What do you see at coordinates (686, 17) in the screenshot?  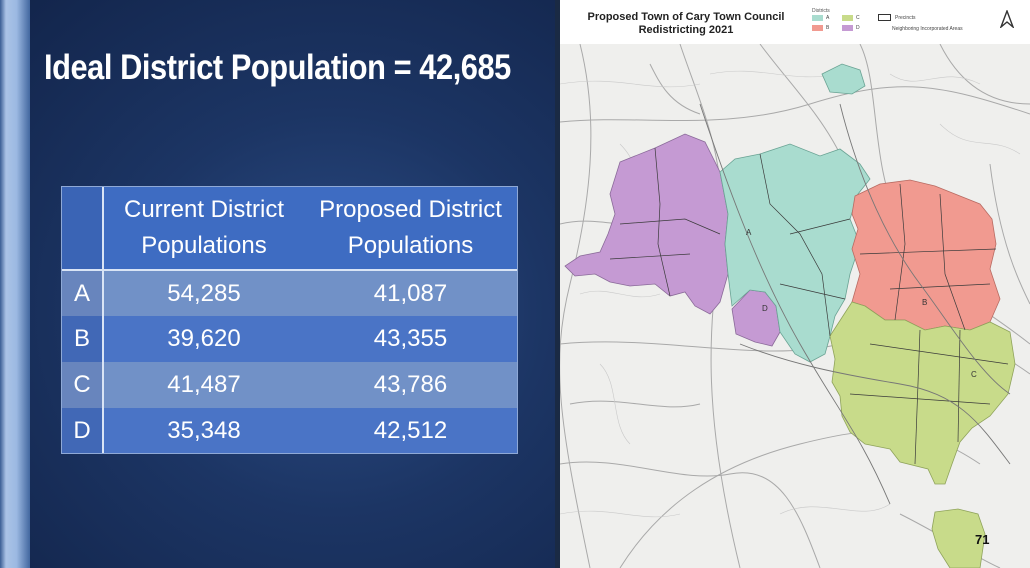 I see `map-title-line1: Proposed Town of Cary Town Council` at bounding box center [686, 17].